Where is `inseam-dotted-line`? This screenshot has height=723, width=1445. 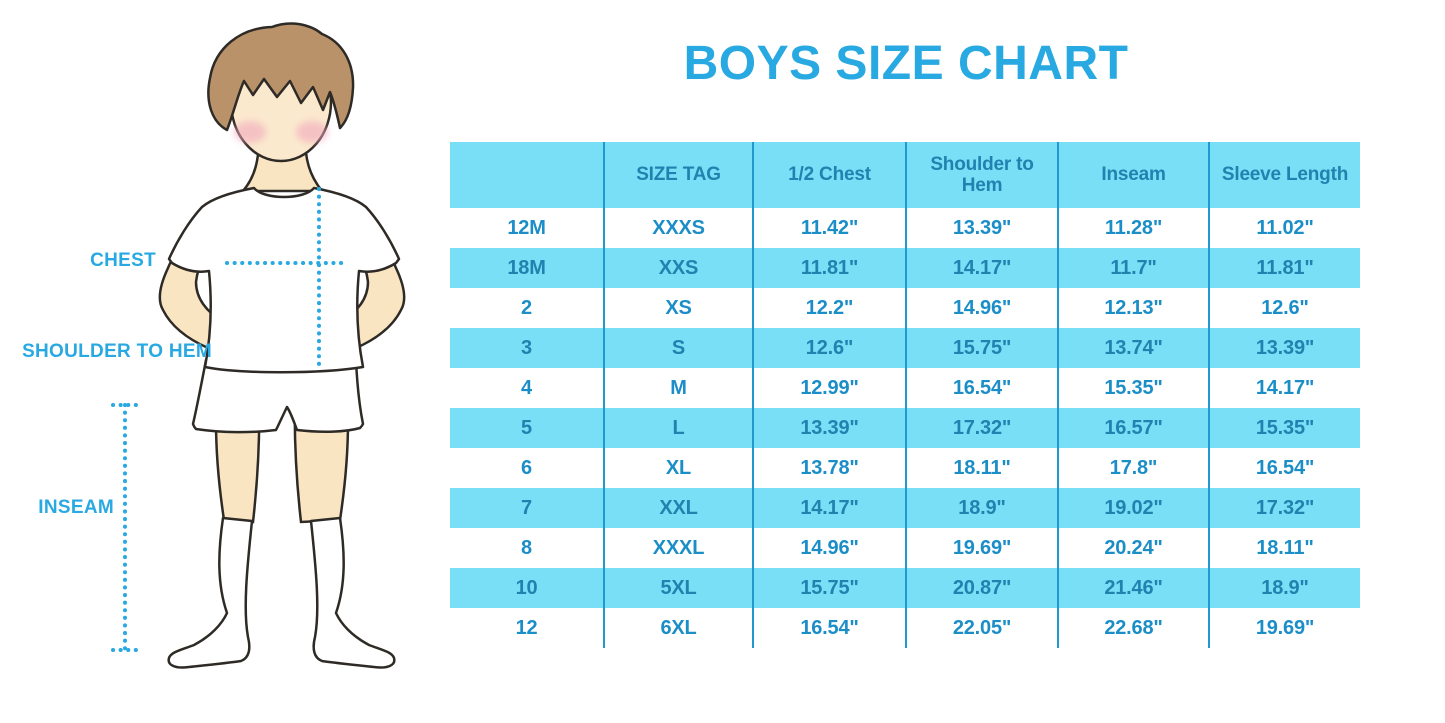 inseam-dotted-line is located at coordinates (126, 527).